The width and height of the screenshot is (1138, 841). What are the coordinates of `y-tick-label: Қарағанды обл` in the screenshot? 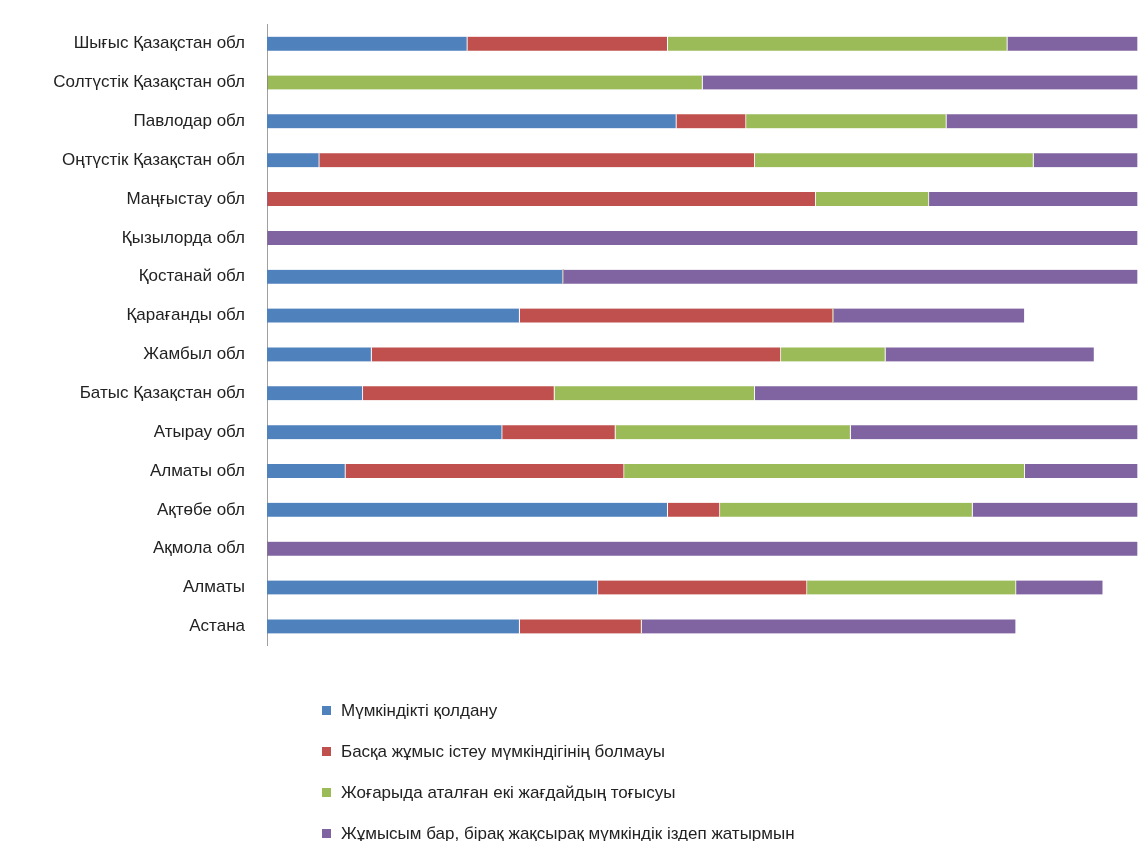 It's located at (185, 315).